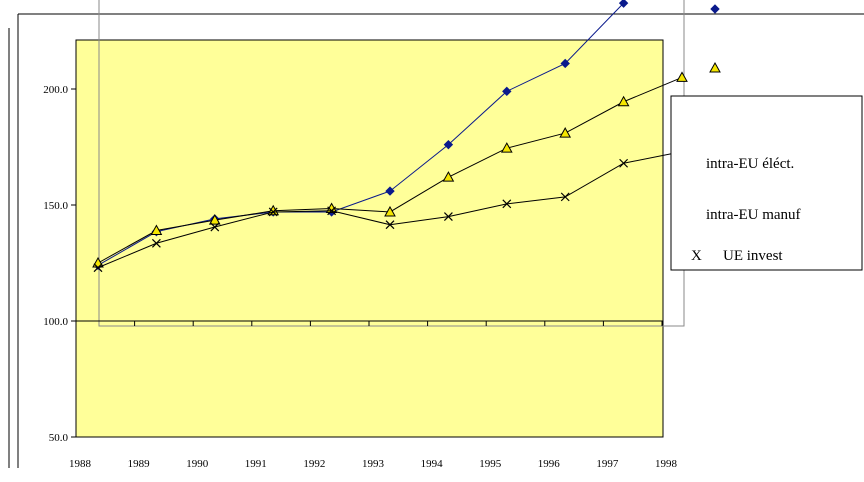 The height and width of the screenshot is (482, 864). What do you see at coordinates (314, 464) in the screenshot?
I see `x-tick-label: 1992` at bounding box center [314, 464].